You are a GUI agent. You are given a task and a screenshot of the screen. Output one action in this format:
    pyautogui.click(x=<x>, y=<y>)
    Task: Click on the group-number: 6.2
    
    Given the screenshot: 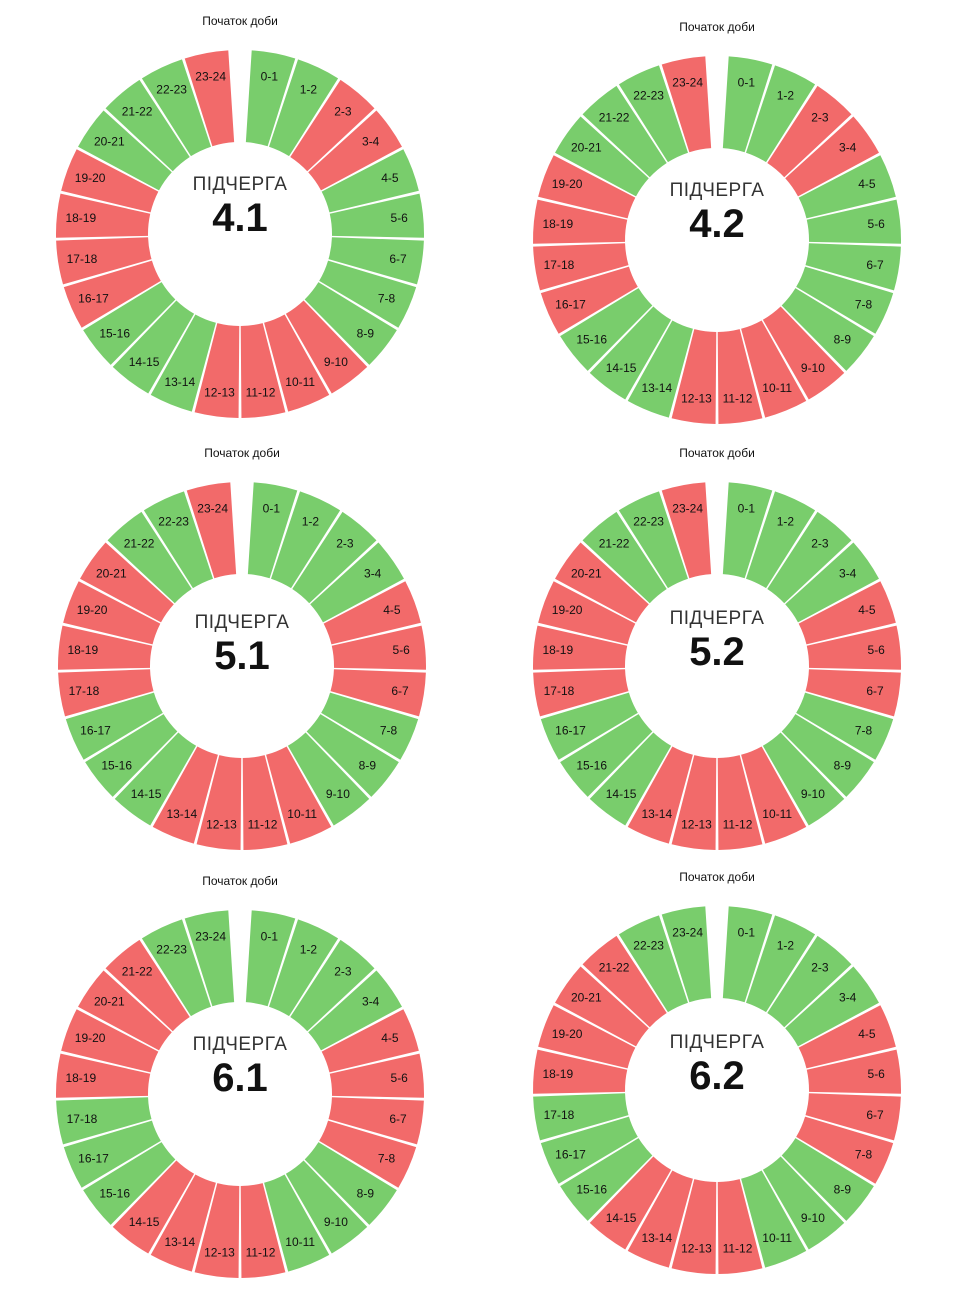 What is the action you would take?
    pyautogui.click(x=717, y=1076)
    